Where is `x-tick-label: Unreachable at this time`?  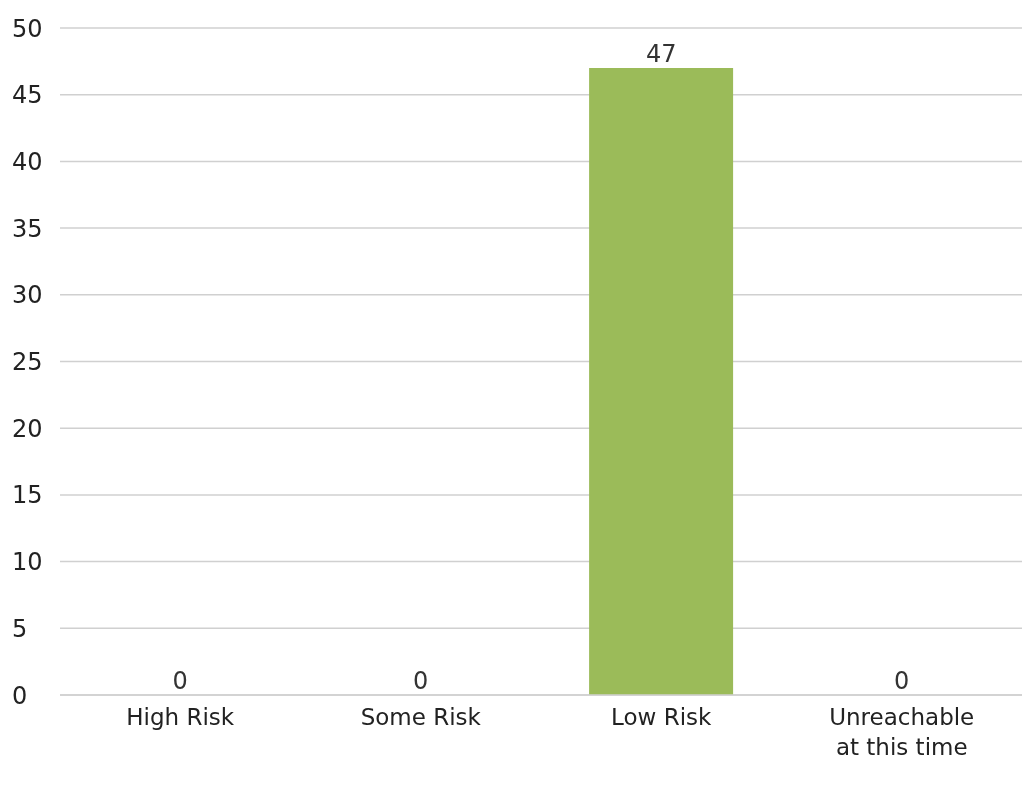
x-tick-label: Unreachable at this time is located at coordinates (902, 732).